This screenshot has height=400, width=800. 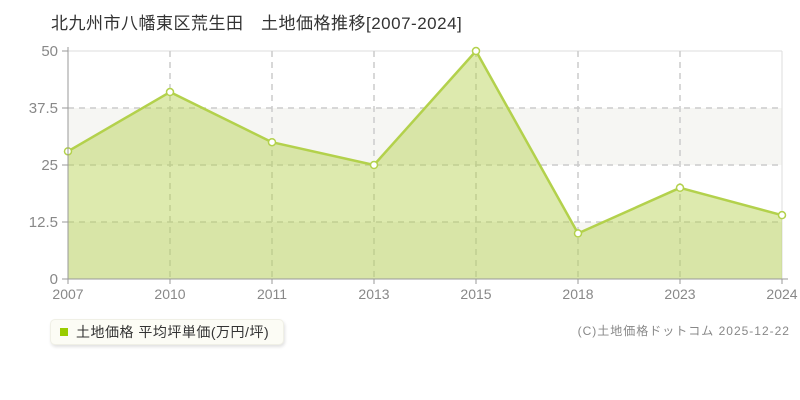 I want to click on copyright-text: (C)土地価格ドットコム 2025-12-22, so click(x=683, y=331).